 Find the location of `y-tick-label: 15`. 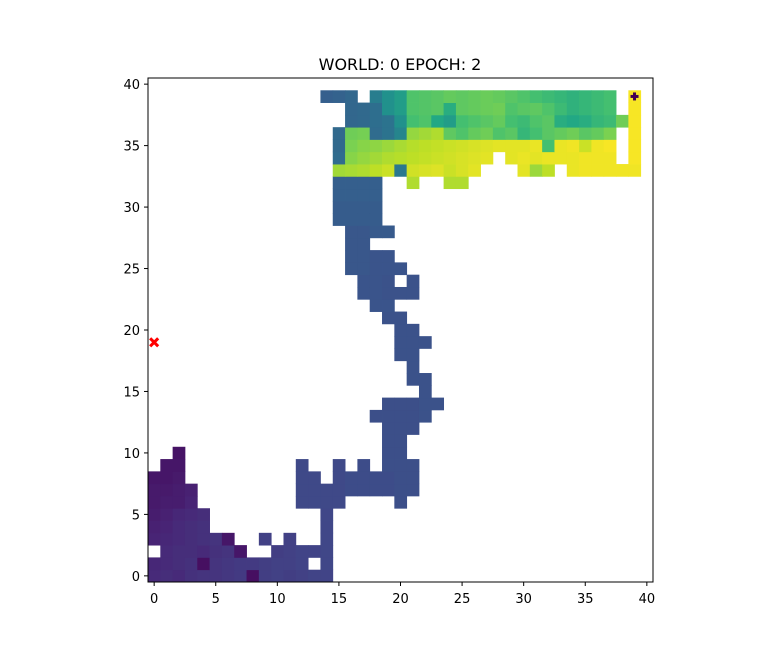

y-tick-label: 15 is located at coordinates (131, 392).